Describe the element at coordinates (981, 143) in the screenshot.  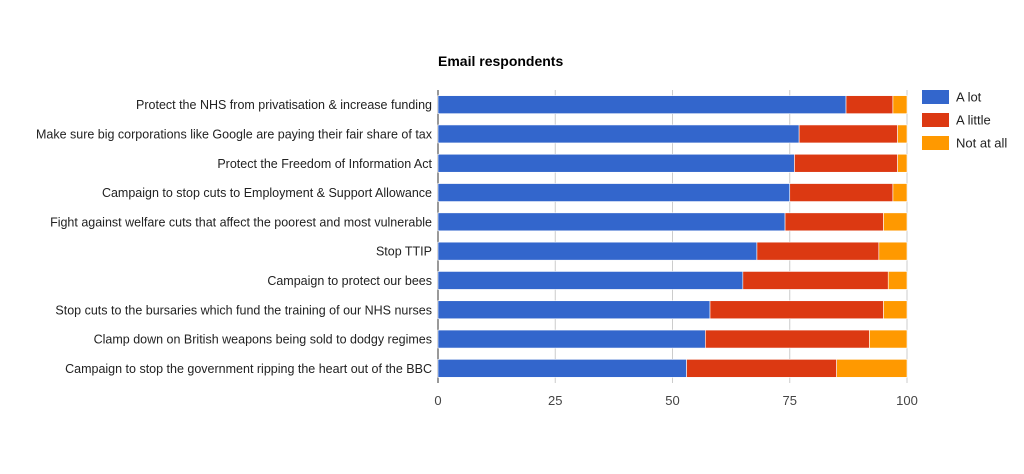
I see `legend-label: Not at all` at that location.